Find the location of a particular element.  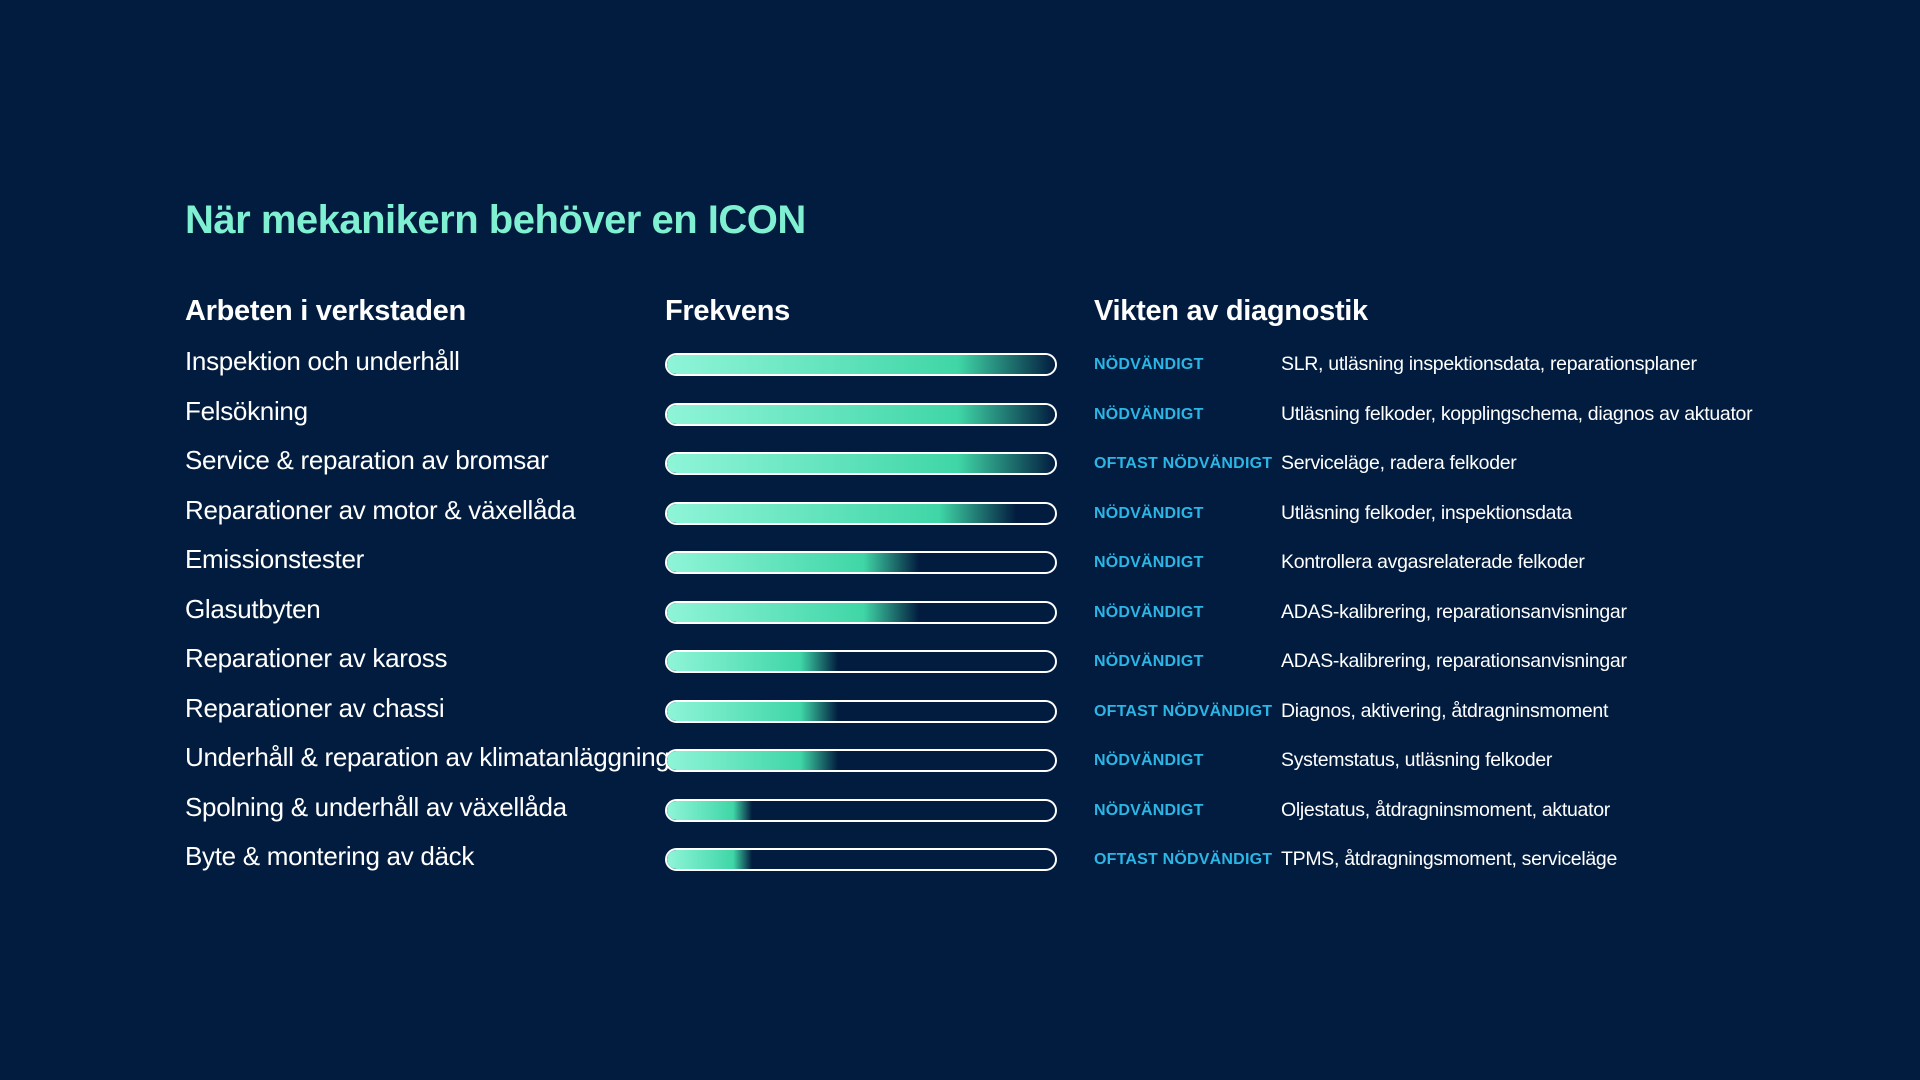

diagnostic-description: Utläsning felkoder, inspektionsdata is located at coordinates (1426, 512).